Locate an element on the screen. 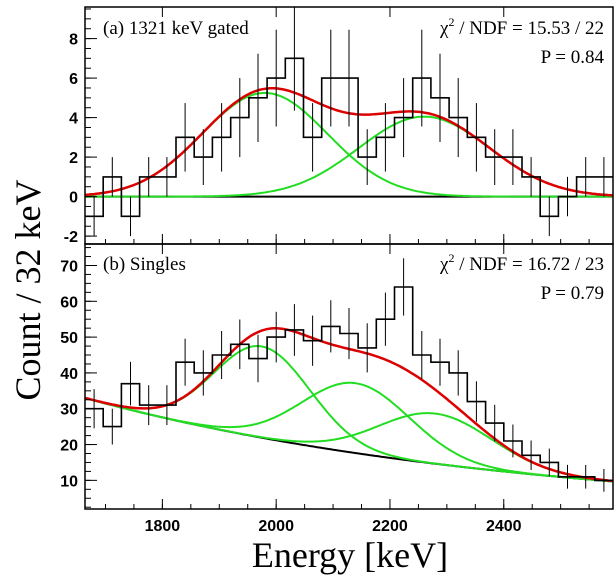 Image resolution: width=616 pixels, height=581 pixels. y-tick-label: 40 is located at coordinates (69, 374).